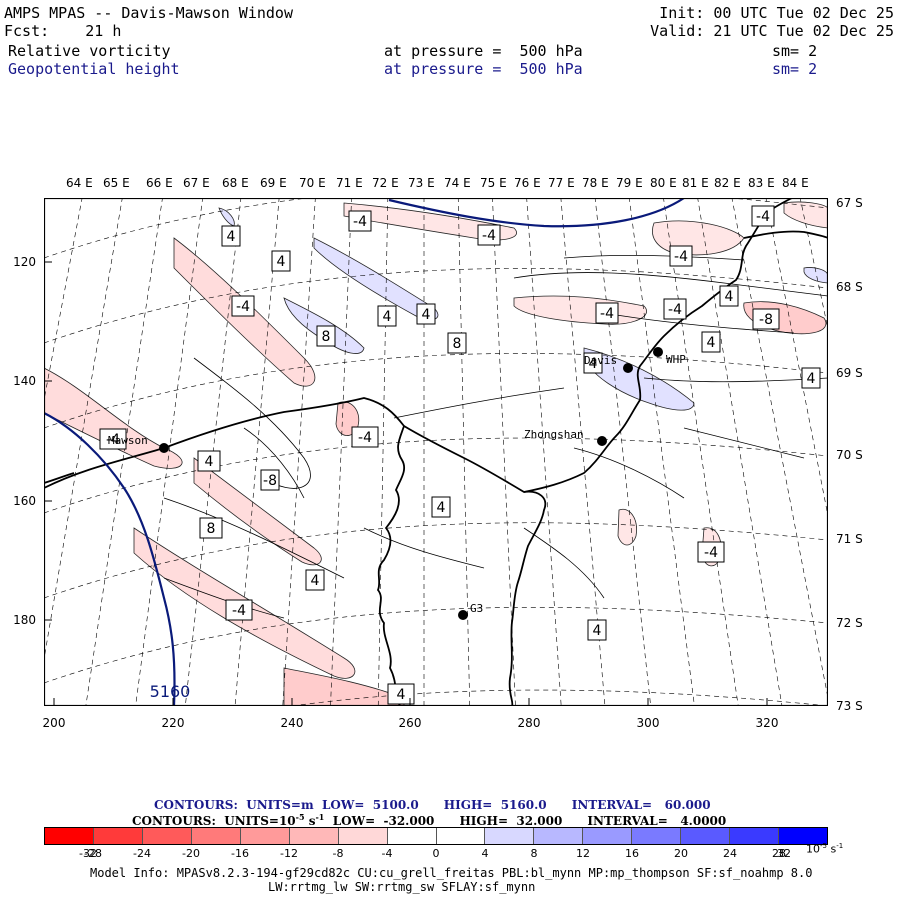 The image size is (900, 900). Describe the element at coordinates (436, 853) in the screenshot. I see `colorbar-tick-label: 0` at that location.